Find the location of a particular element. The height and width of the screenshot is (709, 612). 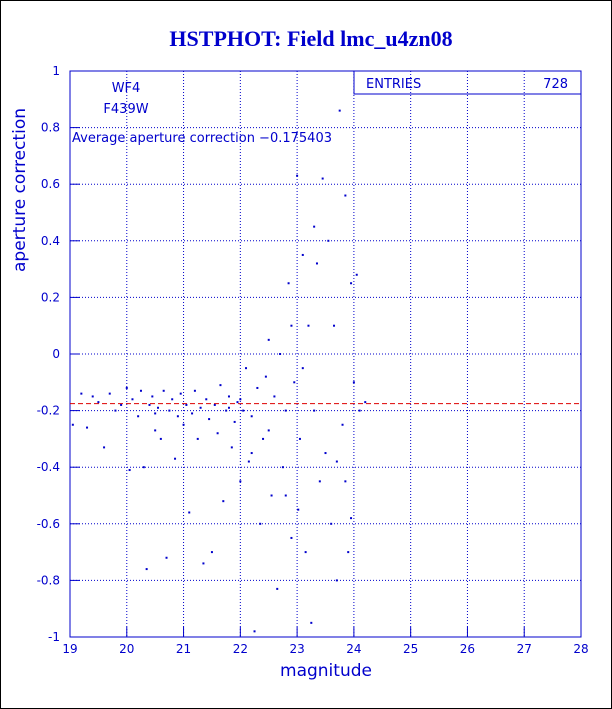

x-tick-label: 25 is located at coordinates (410, 649).